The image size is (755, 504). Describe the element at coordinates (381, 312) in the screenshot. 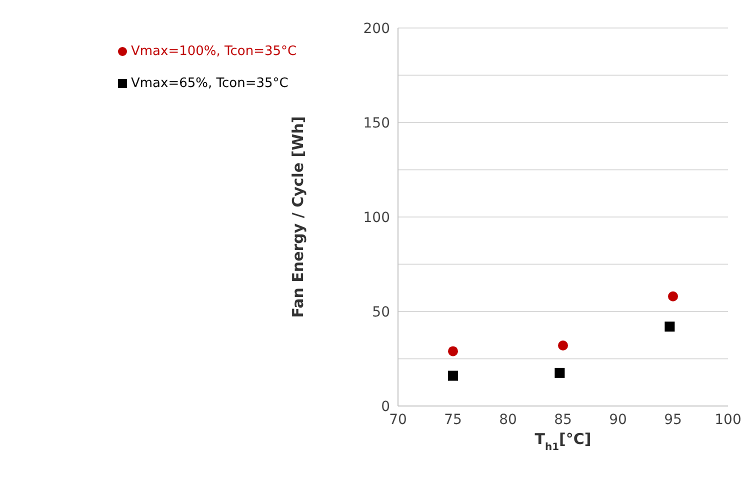

I see `y-tick-label: 50` at that location.